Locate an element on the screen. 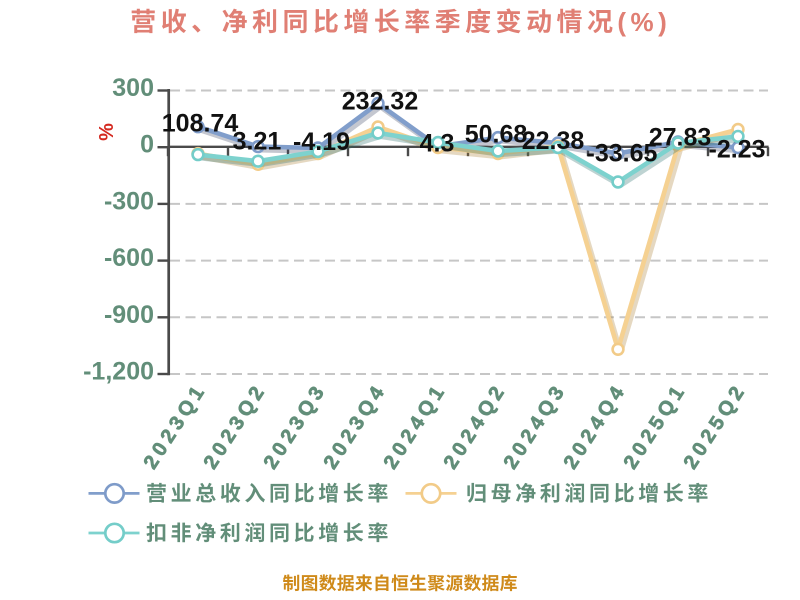 Image resolution: width=800 pixels, height=600 pixels. svg-text: -2.23 is located at coordinates (737, 150).